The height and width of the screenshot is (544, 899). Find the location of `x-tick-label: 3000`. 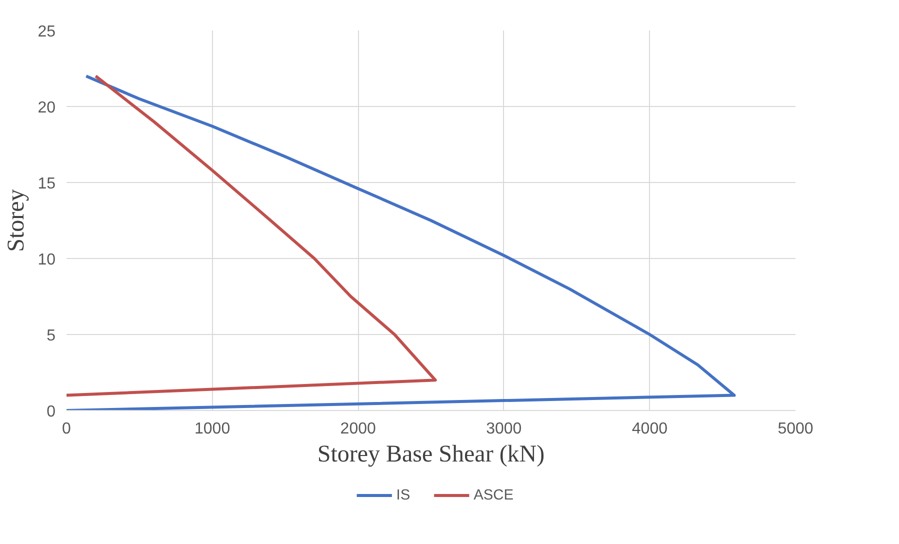

x-tick-label: 3000 is located at coordinates (504, 429).